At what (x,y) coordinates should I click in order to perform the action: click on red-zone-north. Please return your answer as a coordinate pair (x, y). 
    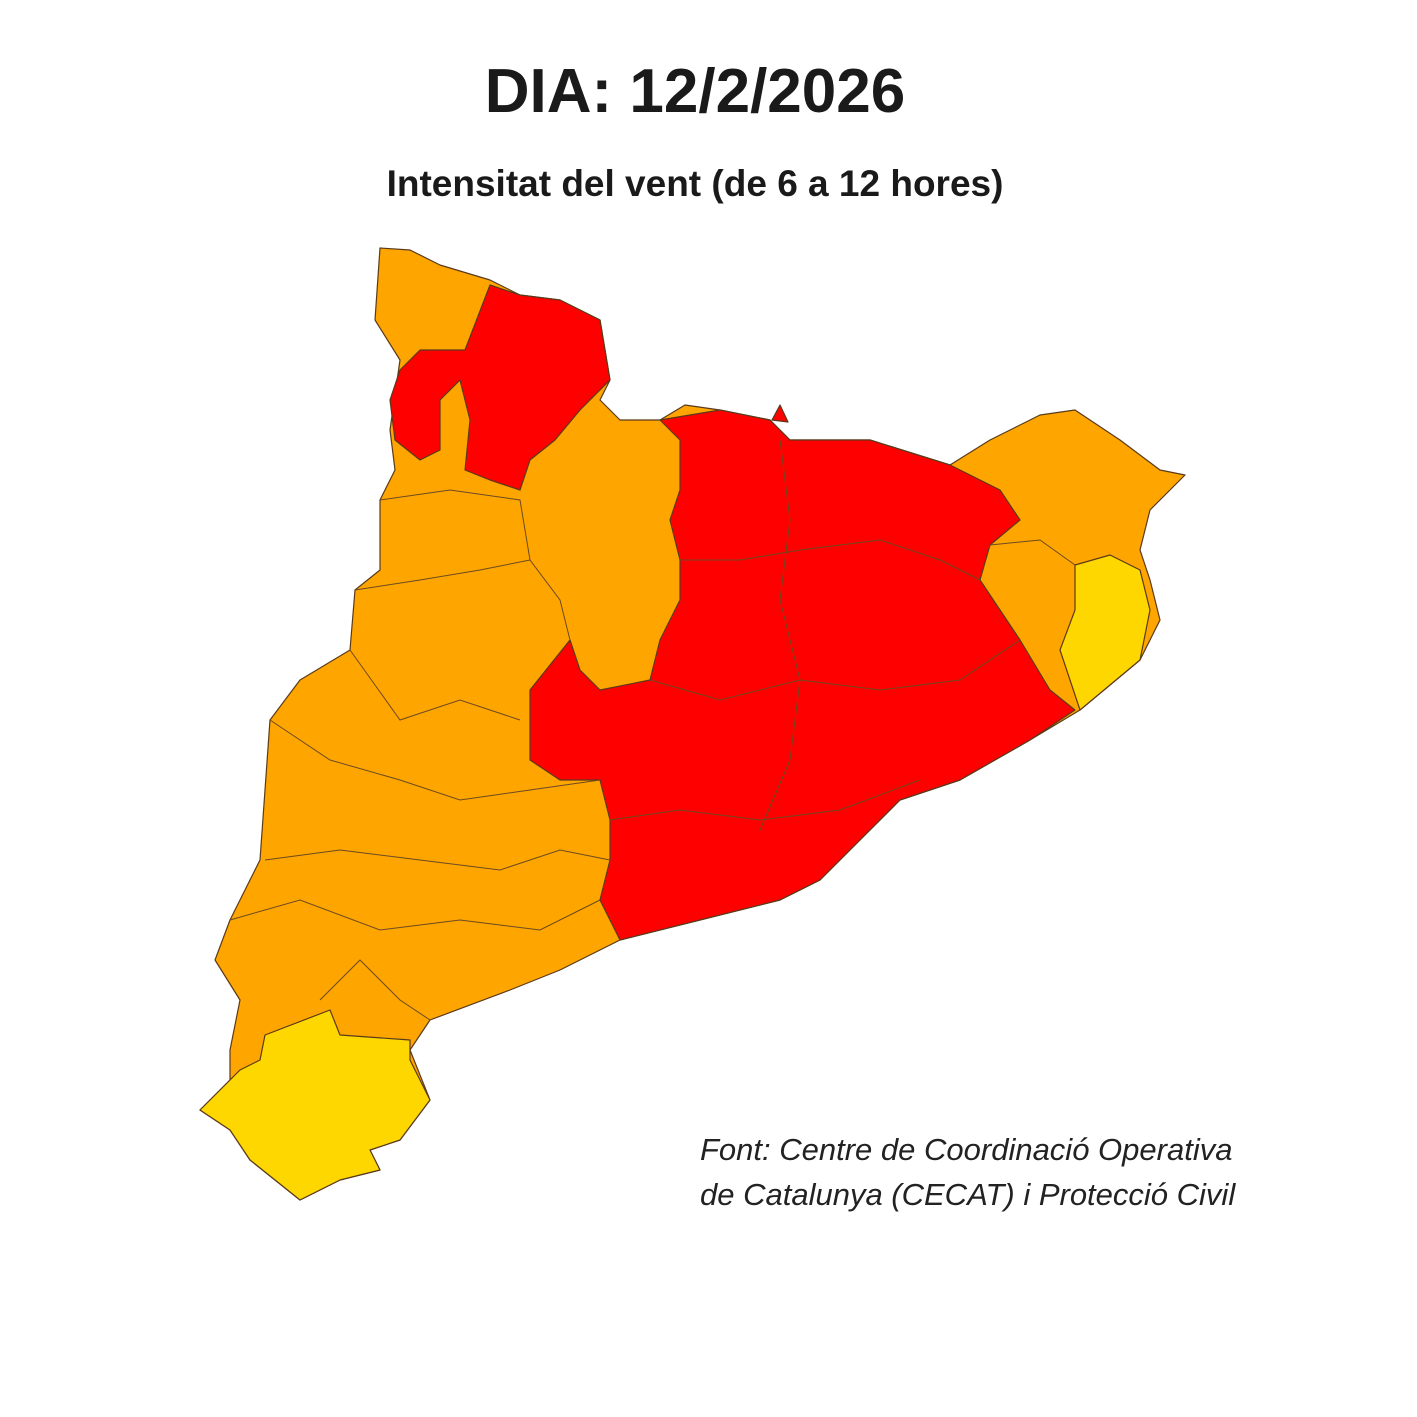
    Looking at the image, I should click on (500, 387).